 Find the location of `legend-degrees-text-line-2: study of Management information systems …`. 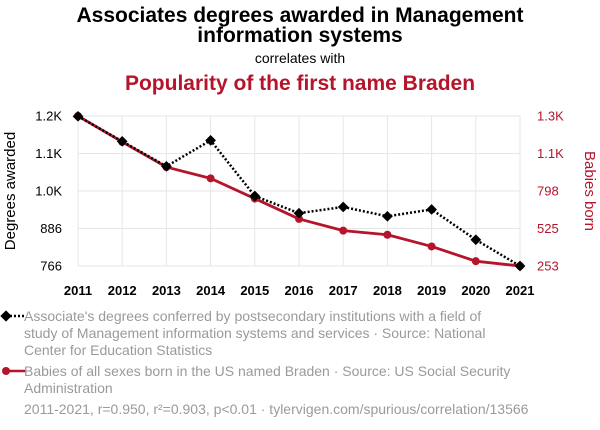

legend-degrees-text-line-2: study of Management information systems … is located at coordinates (254, 333).